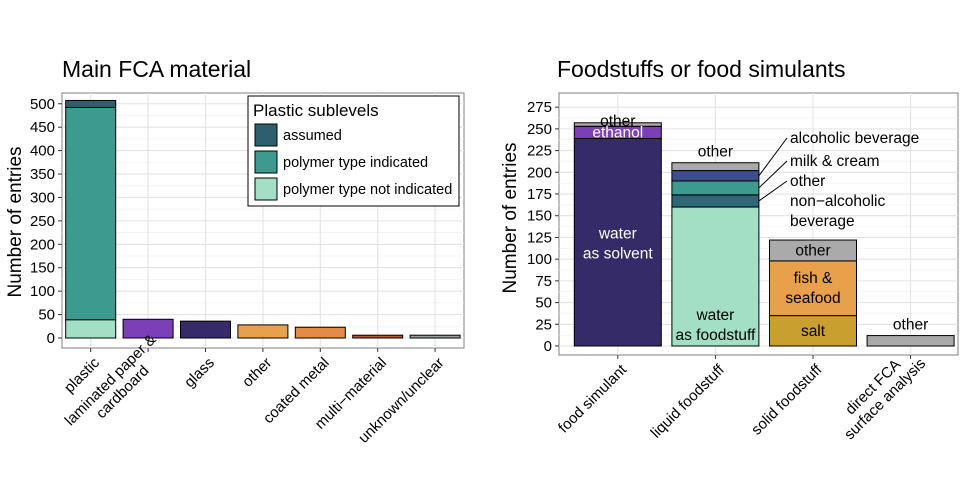 The image size is (960, 504). I want to click on callout-label: milk & cream, so click(835, 161).